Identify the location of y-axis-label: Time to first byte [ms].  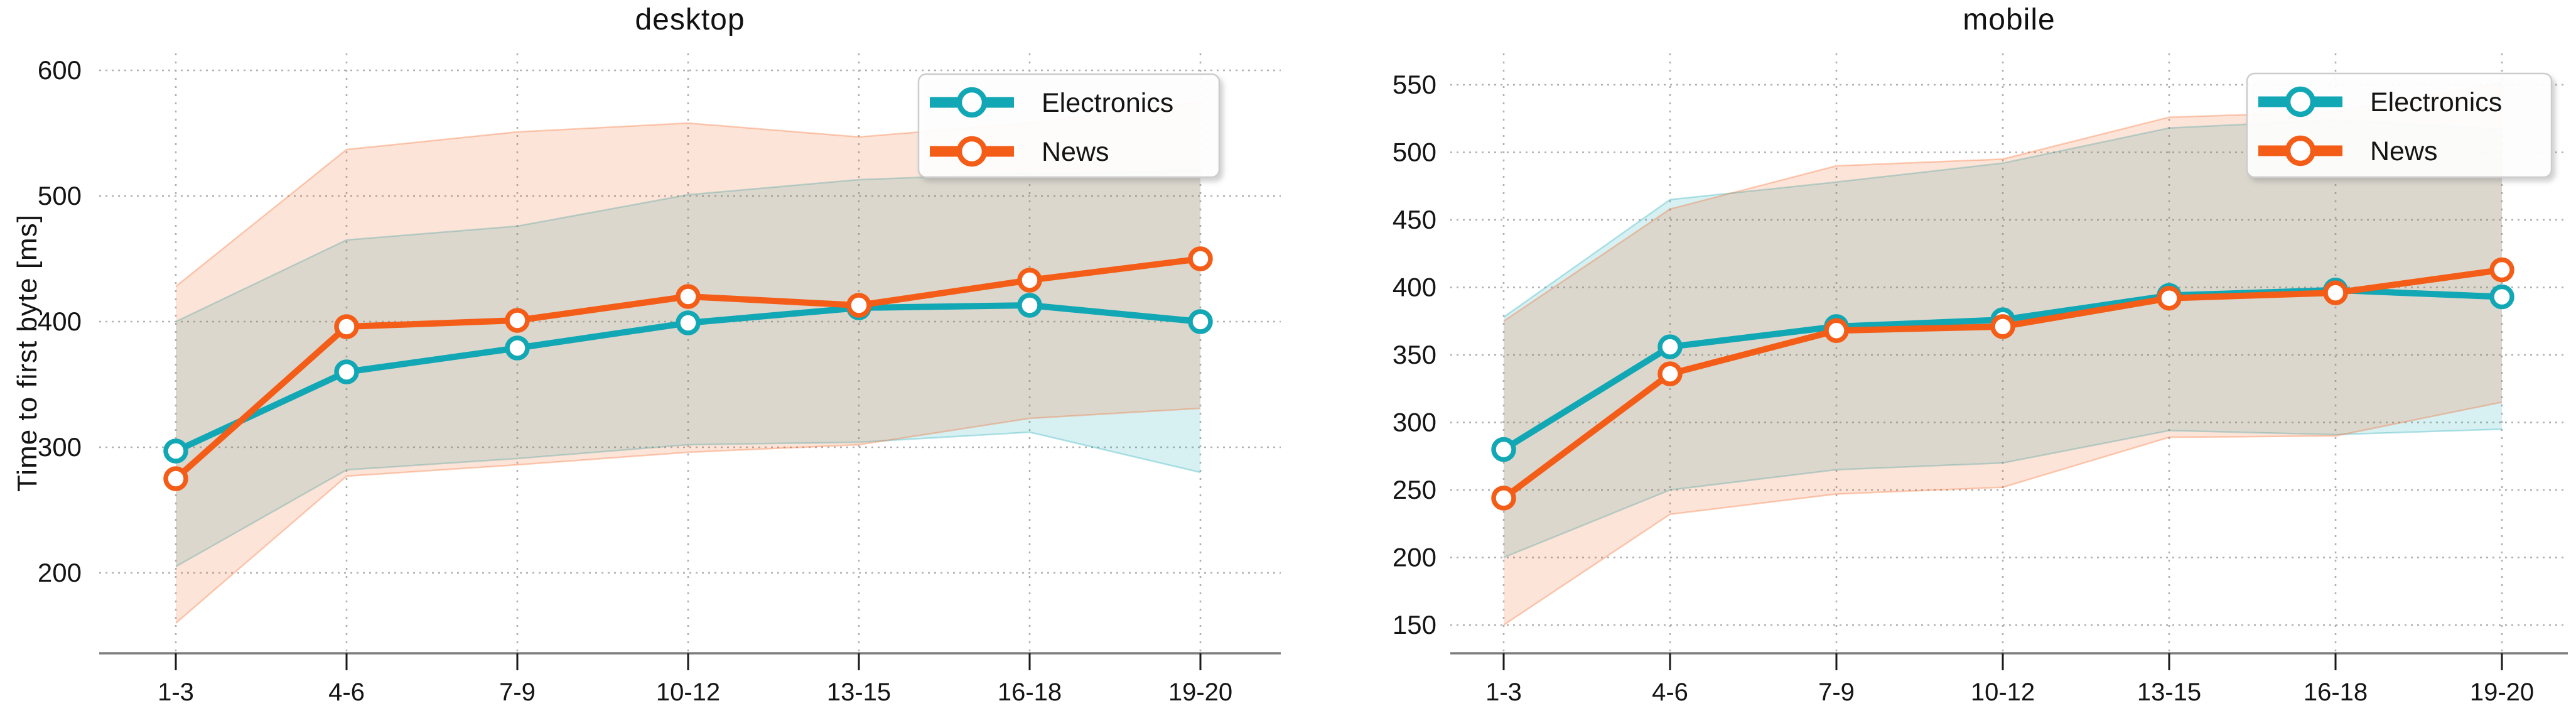
(28, 353).